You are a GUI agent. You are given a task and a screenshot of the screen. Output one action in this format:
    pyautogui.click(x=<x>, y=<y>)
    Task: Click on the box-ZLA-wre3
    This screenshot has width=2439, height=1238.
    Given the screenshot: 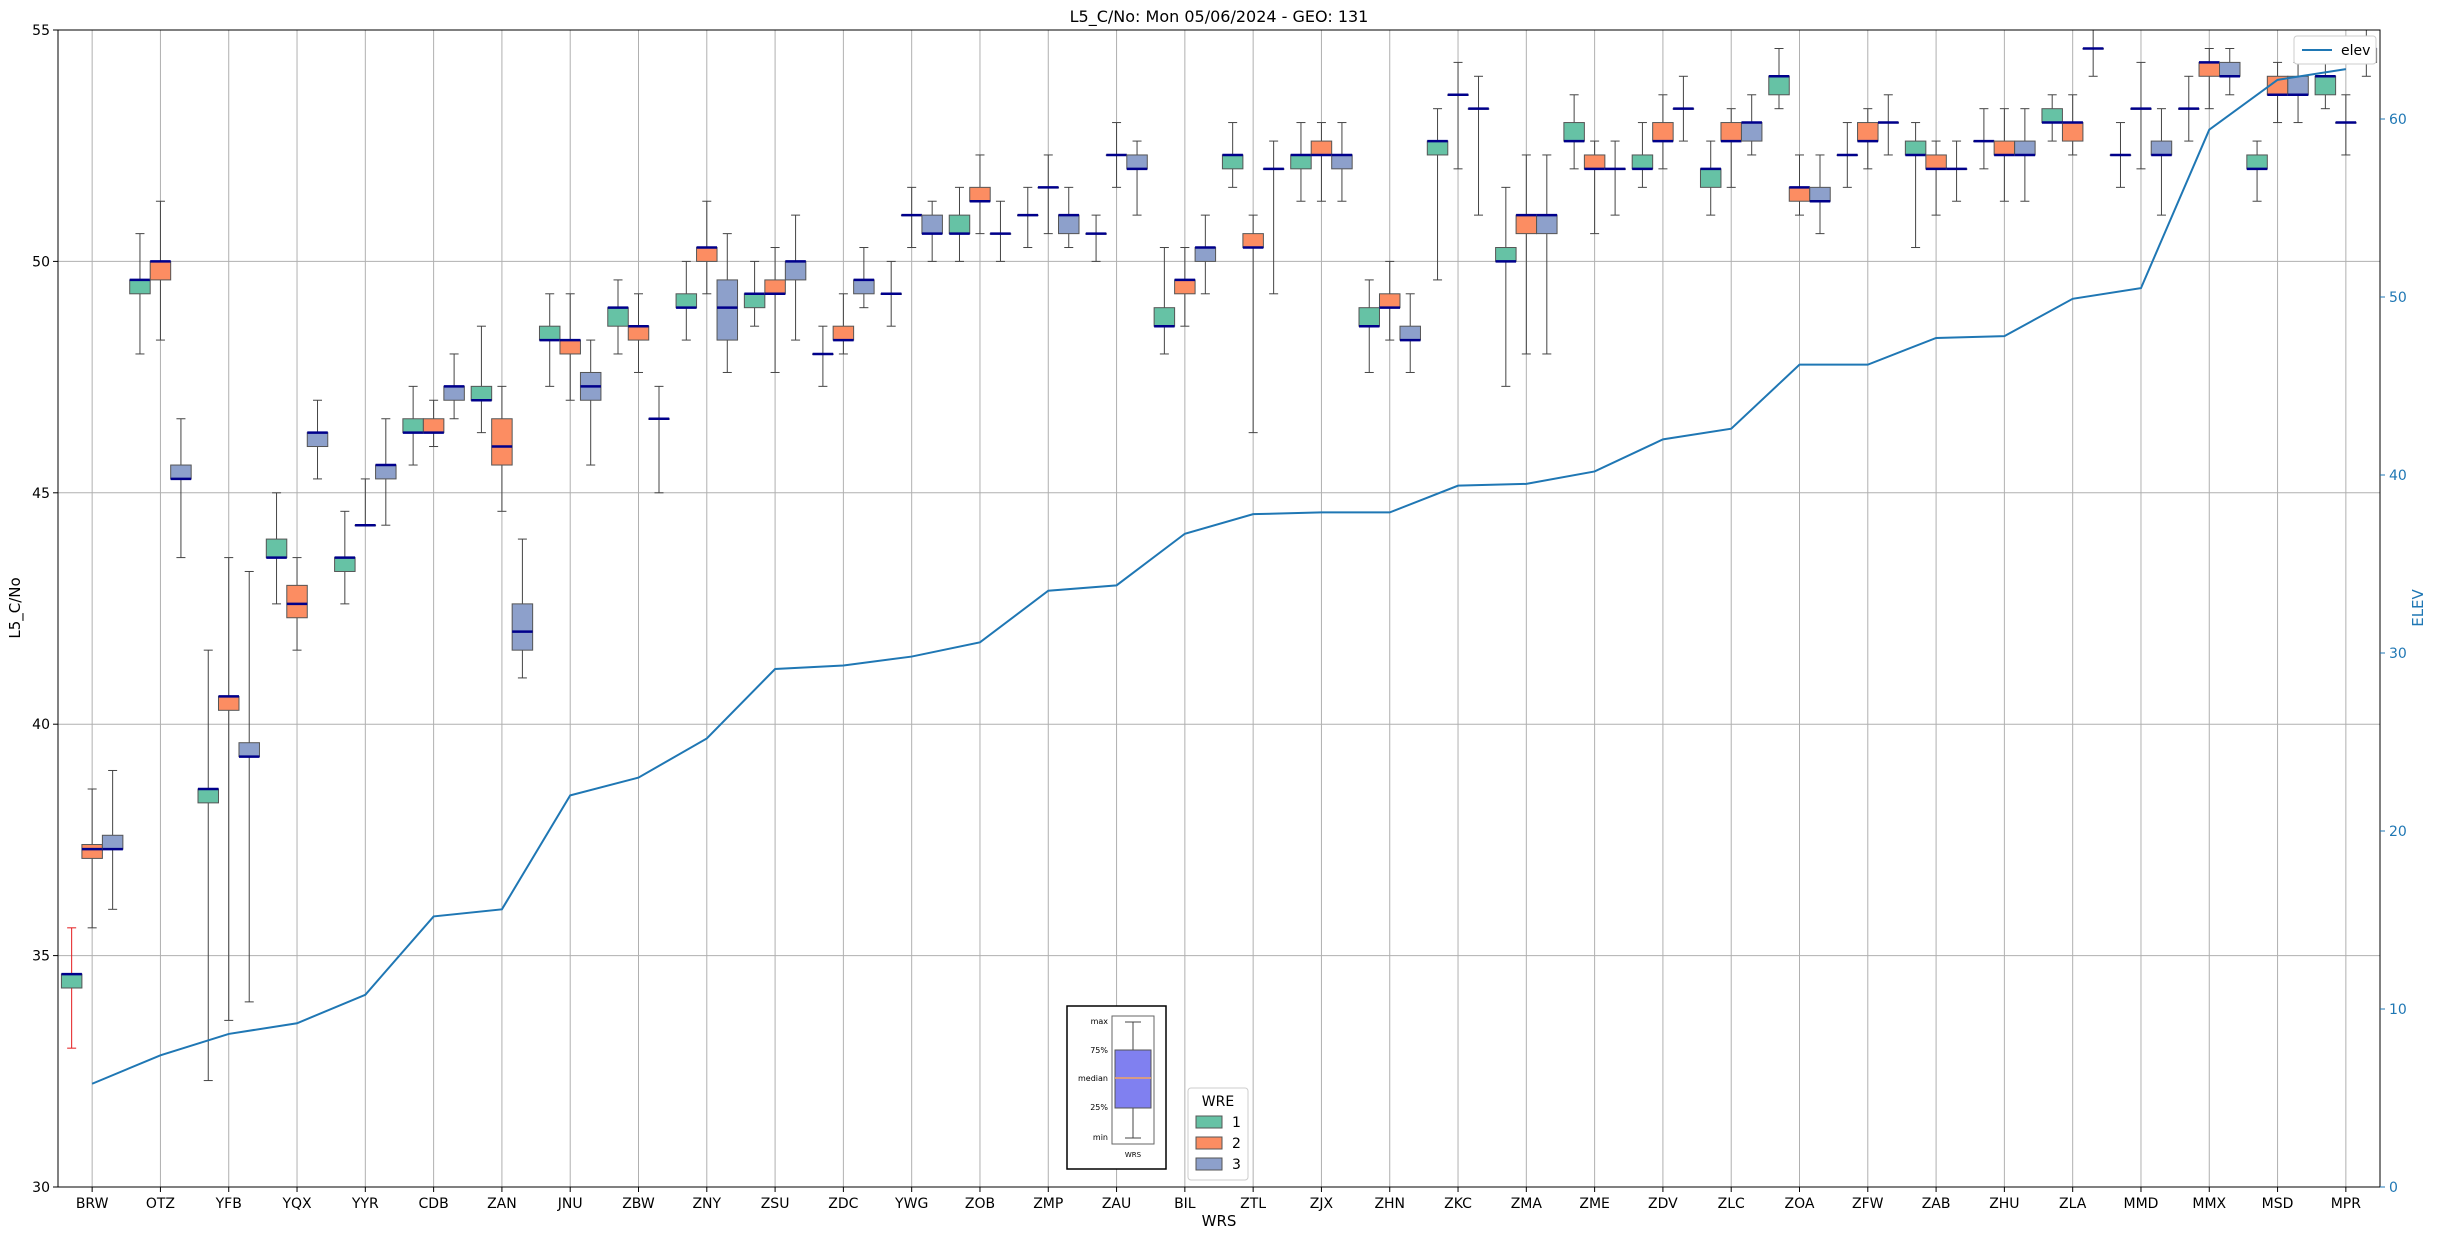 What is the action you would take?
    pyautogui.click(x=2093, y=53)
    